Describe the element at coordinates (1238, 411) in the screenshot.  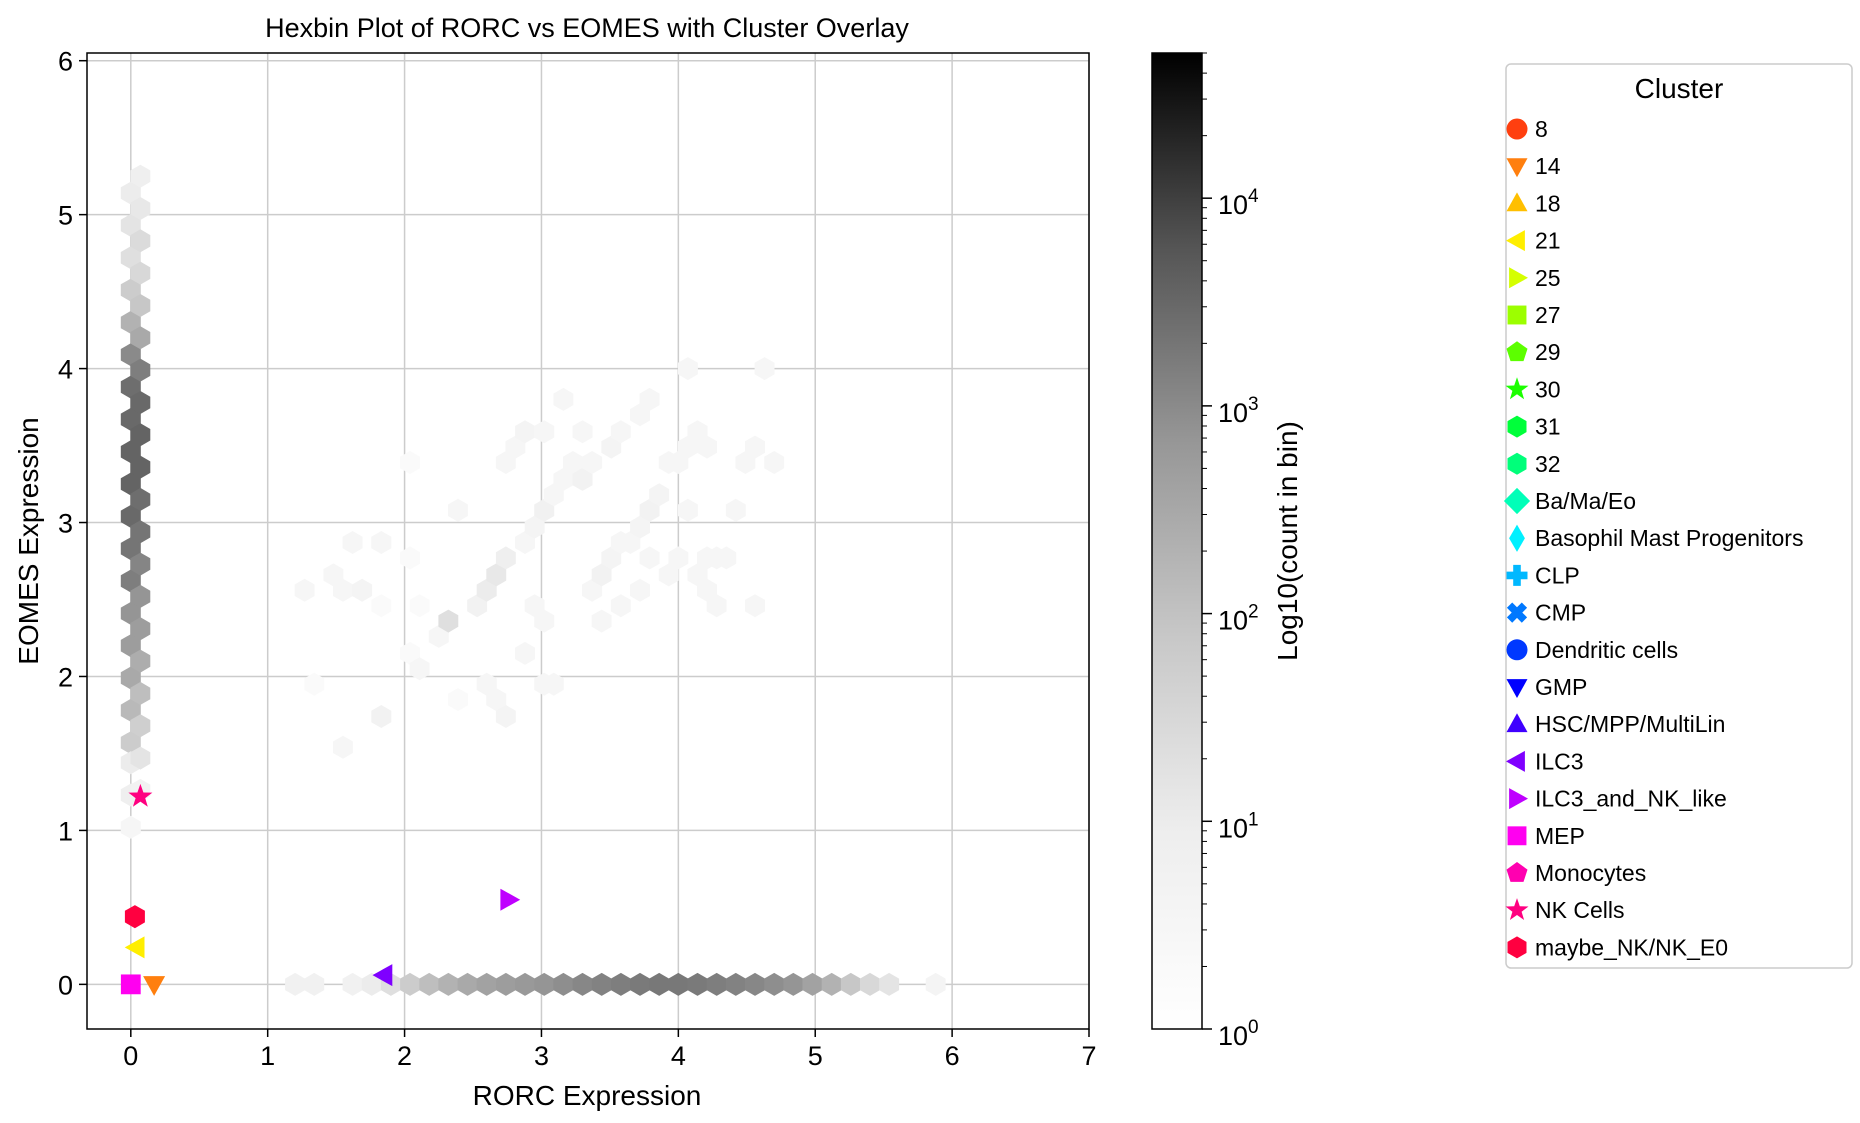
I see `colorbar-tick-label: 10³` at that location.